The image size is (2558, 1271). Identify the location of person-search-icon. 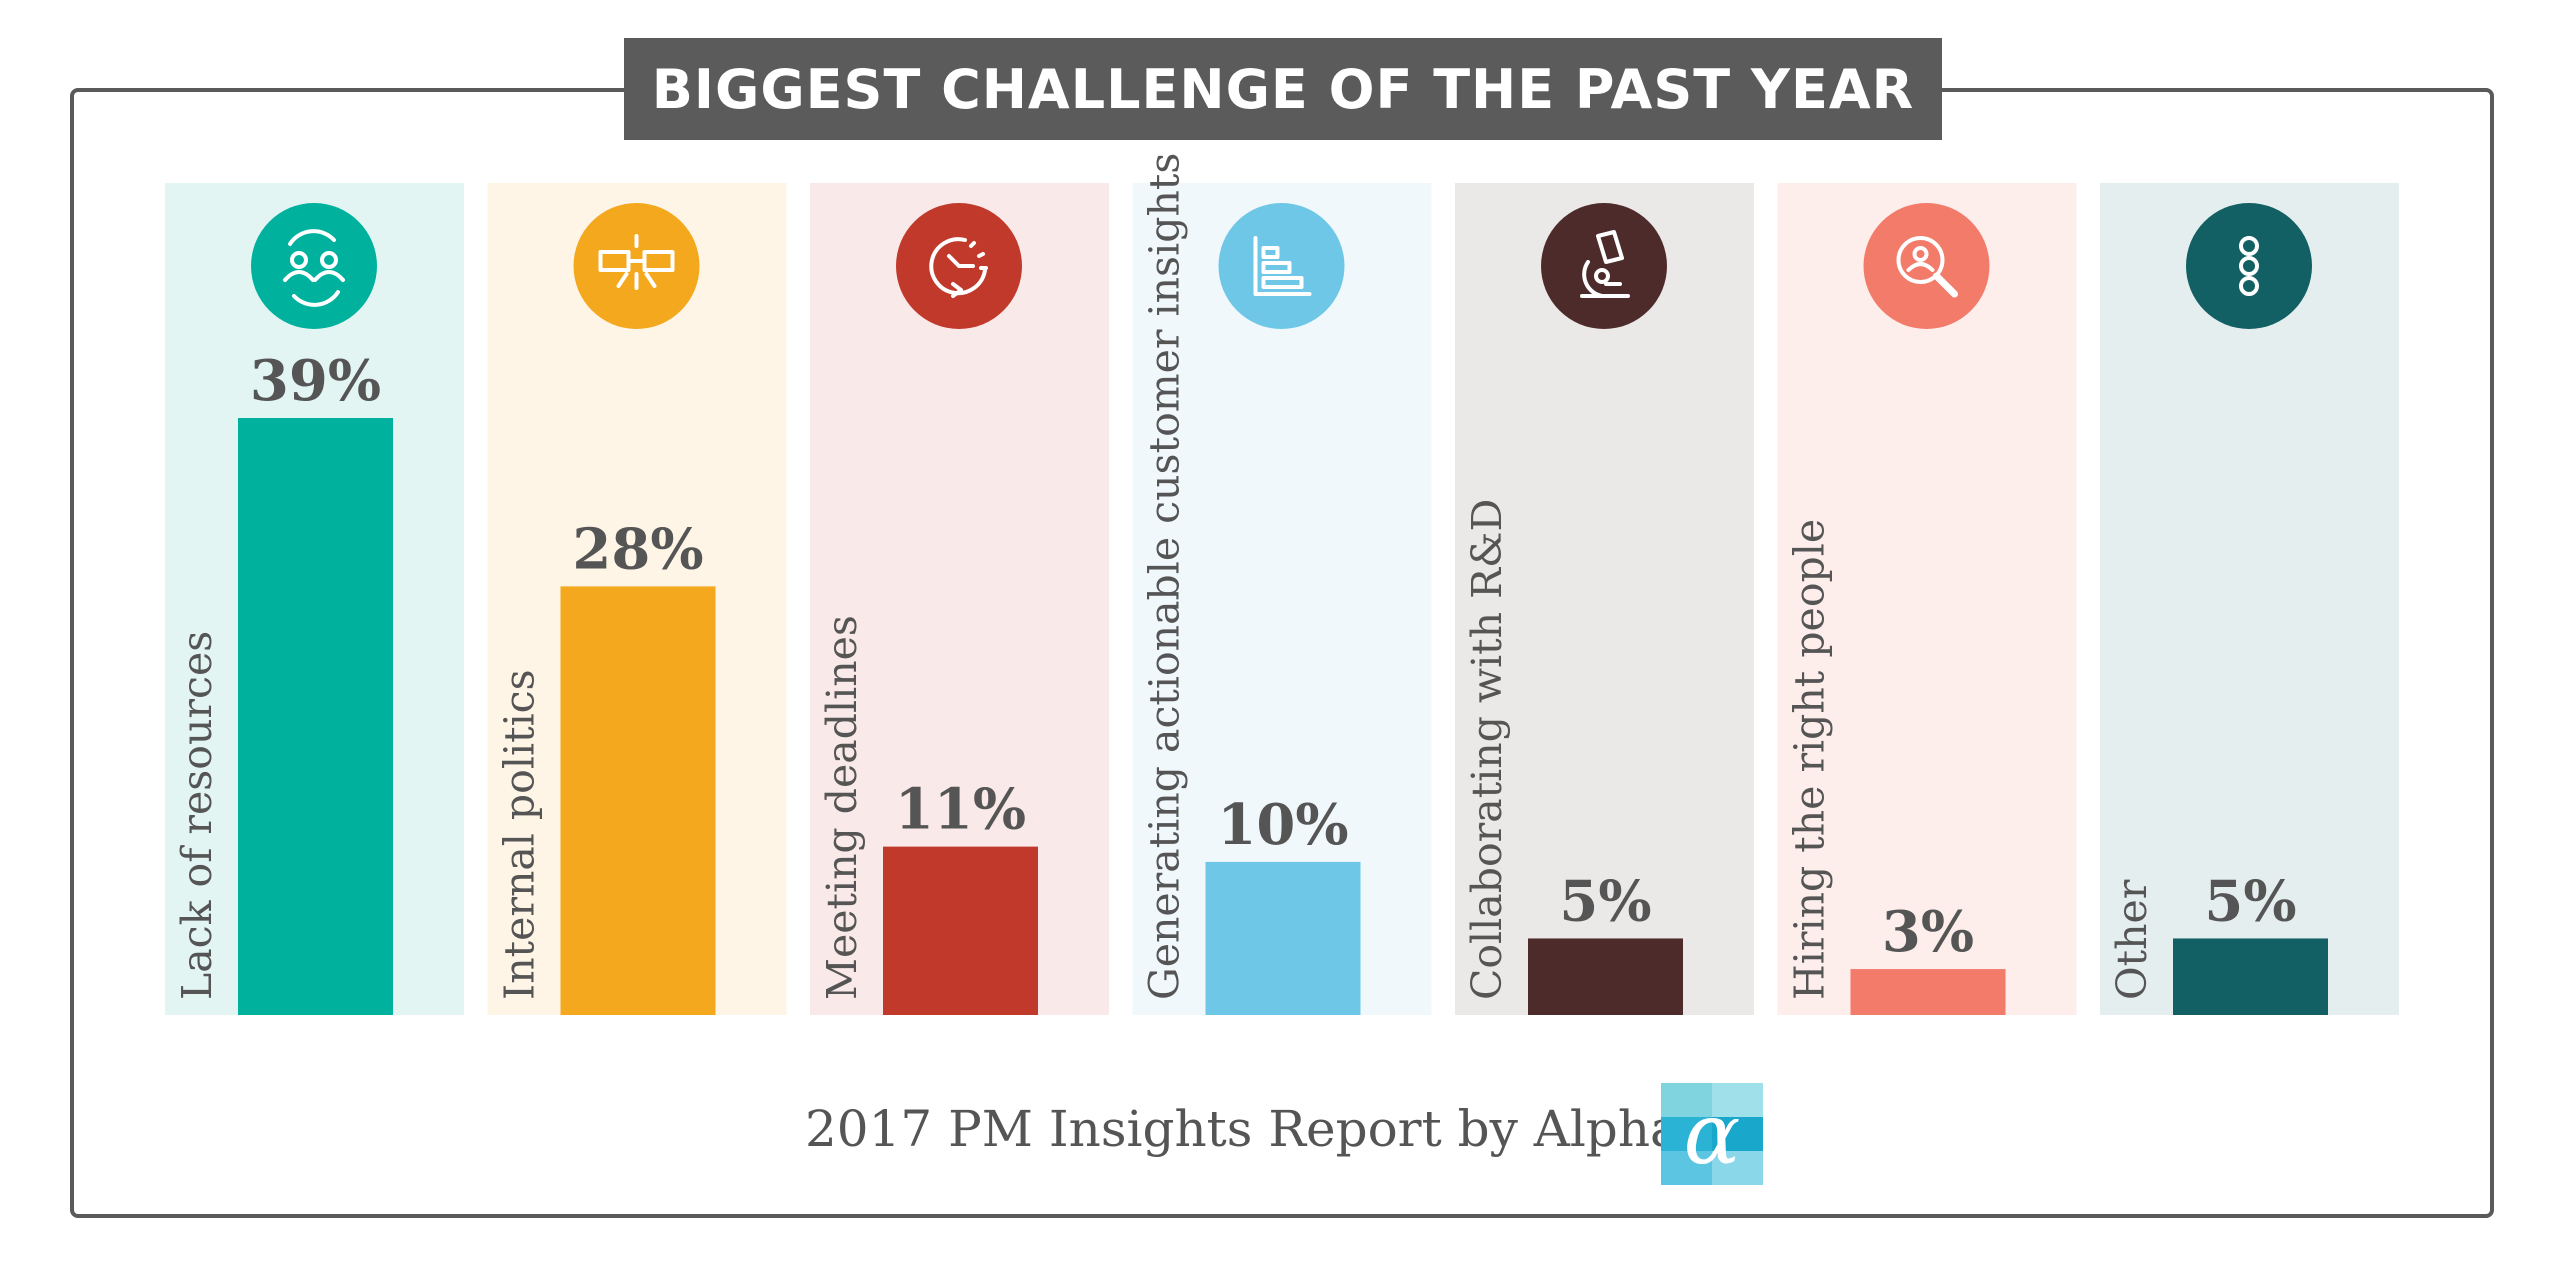
(1926, 266).